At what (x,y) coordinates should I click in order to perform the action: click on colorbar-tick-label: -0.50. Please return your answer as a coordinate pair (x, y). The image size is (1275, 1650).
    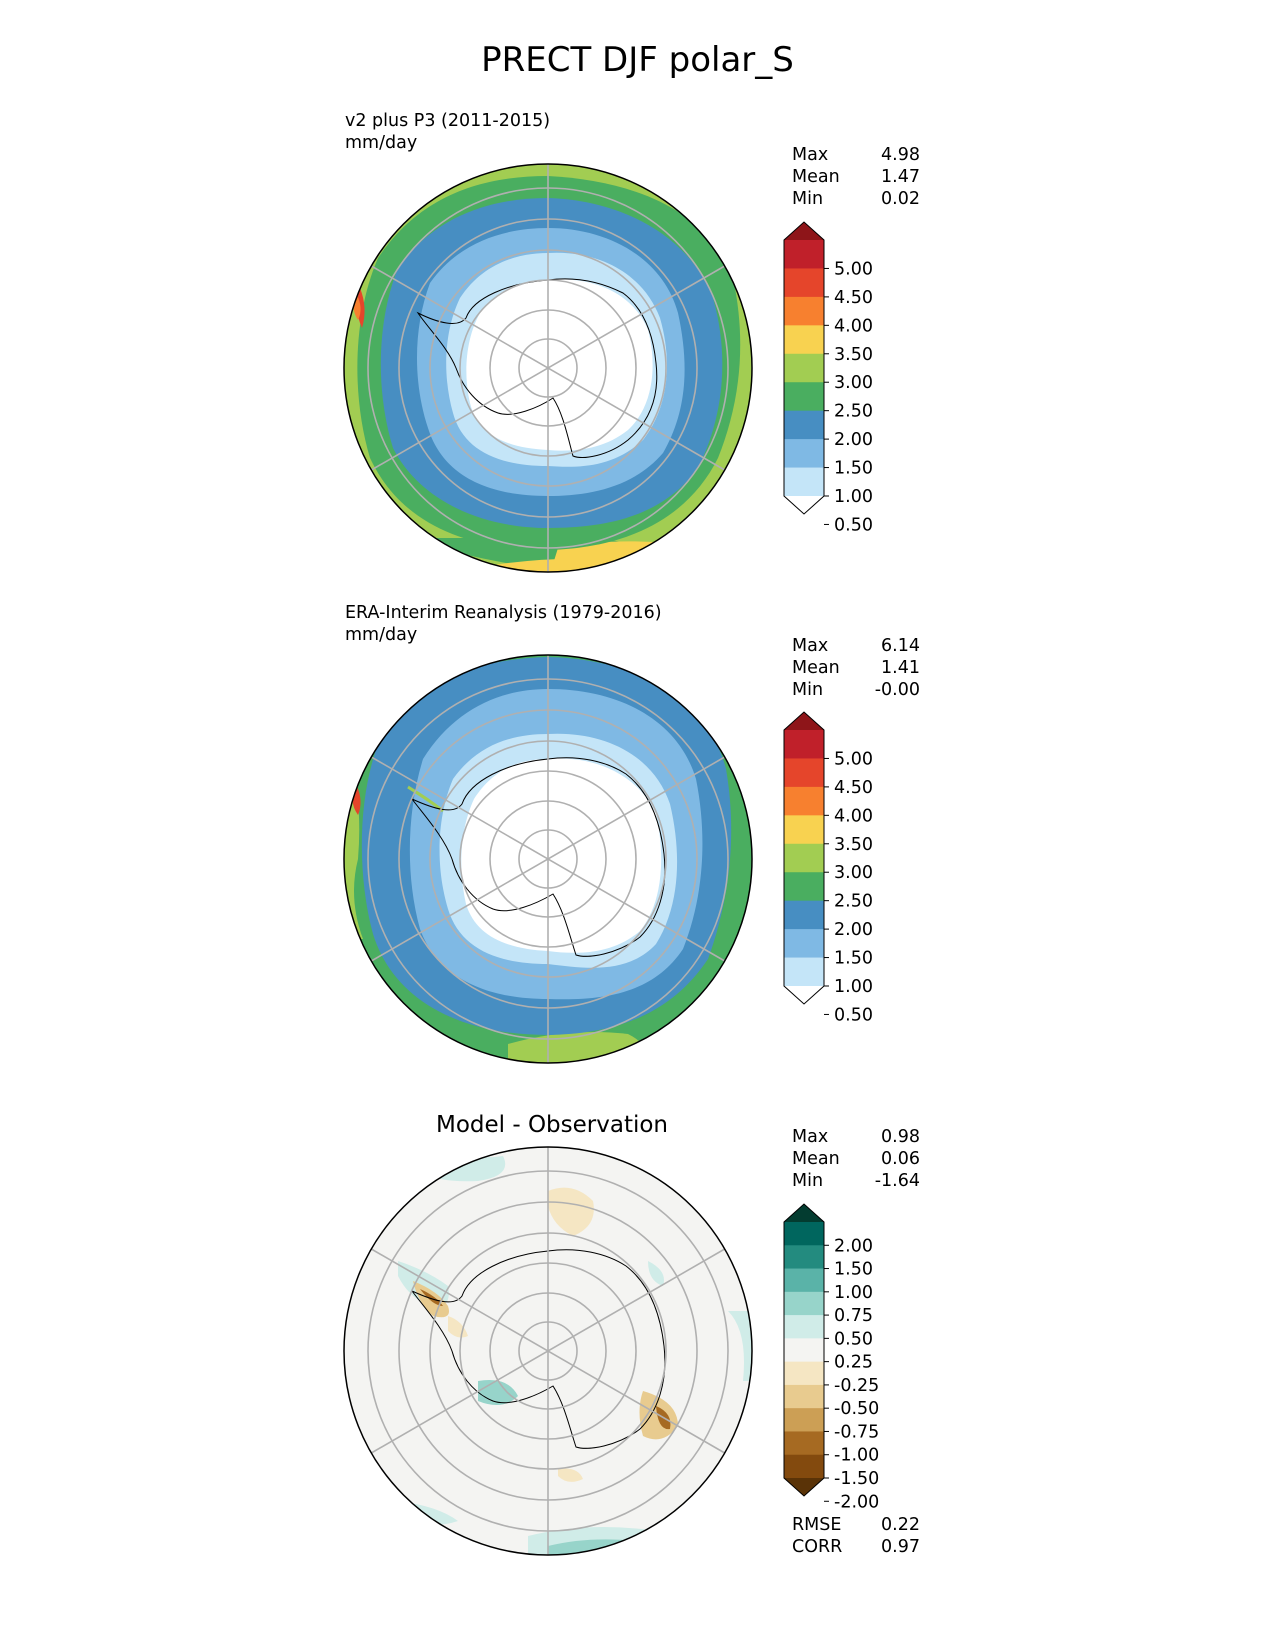
    Looking at the image, I should click on (856, 1409).